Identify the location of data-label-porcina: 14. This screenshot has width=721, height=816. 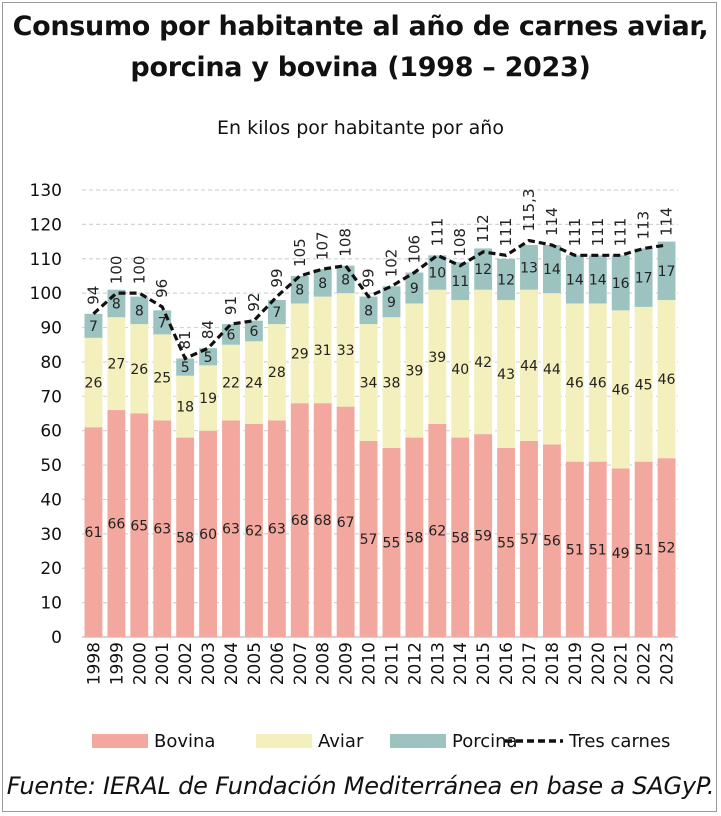
(575, 280).